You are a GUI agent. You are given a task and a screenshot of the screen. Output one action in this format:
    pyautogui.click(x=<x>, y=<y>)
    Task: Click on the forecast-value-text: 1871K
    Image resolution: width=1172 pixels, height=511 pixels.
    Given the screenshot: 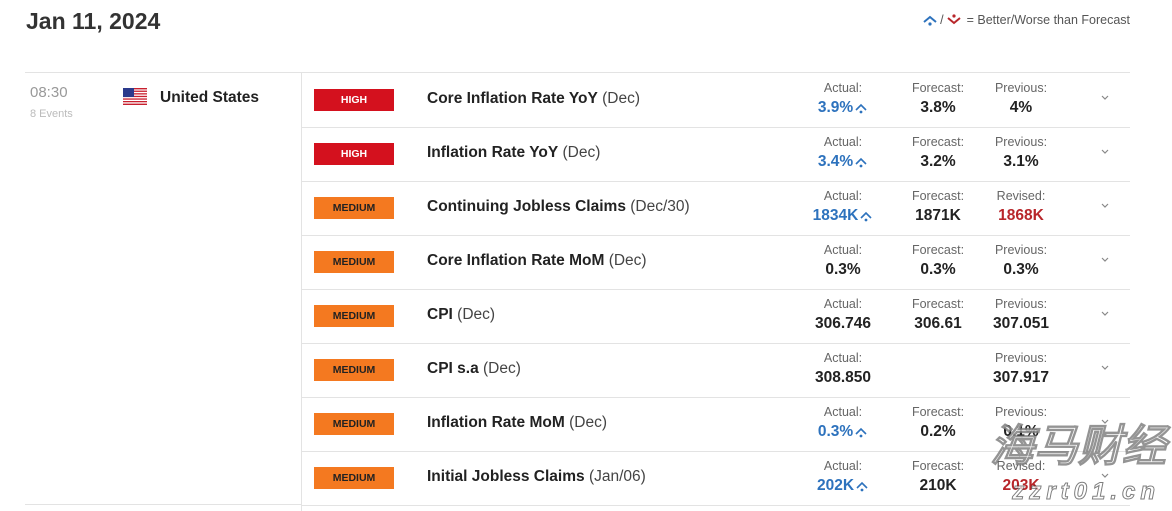 What is the action you would take?
    pyautogui.click(x=938, y=215)
    